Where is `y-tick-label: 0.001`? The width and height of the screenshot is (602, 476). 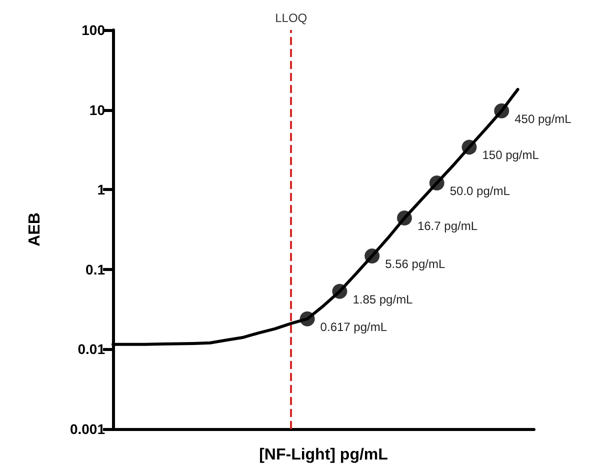 y-tick-label: 0.001 is located at coordinates (88, 429).